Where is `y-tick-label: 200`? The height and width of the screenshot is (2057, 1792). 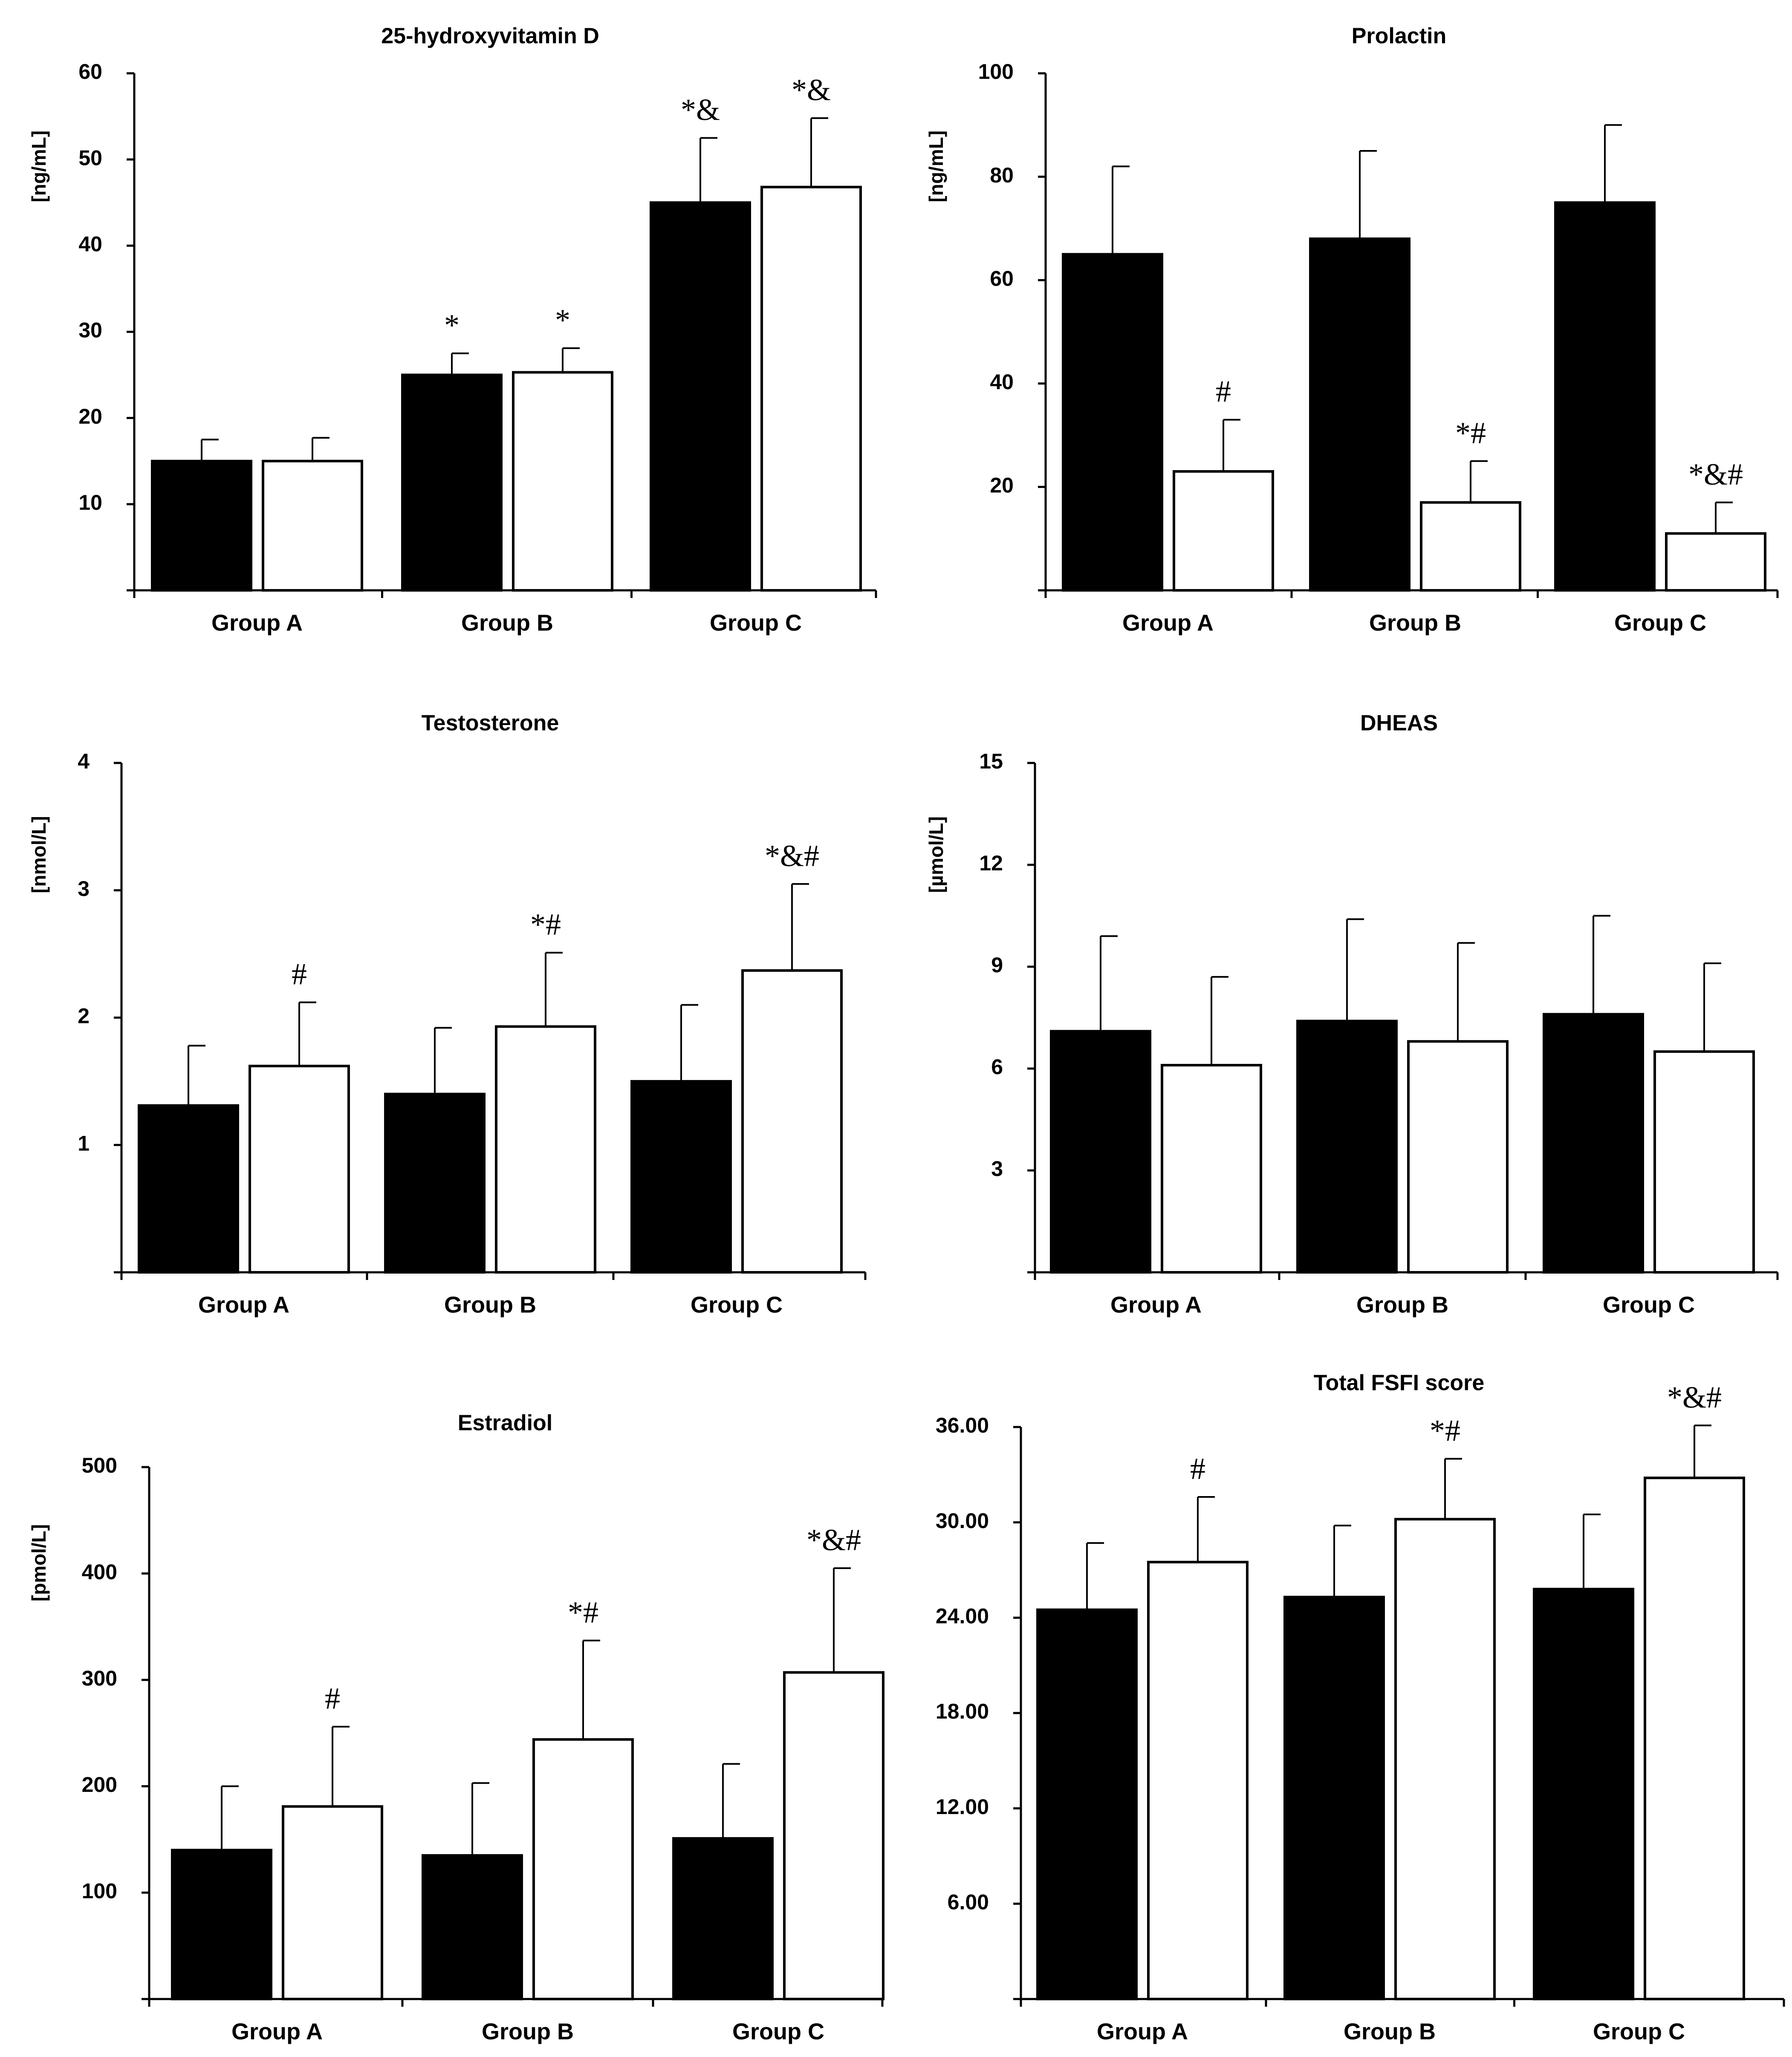
y-tick-label: 200 is located at coordinates (99, 1785).